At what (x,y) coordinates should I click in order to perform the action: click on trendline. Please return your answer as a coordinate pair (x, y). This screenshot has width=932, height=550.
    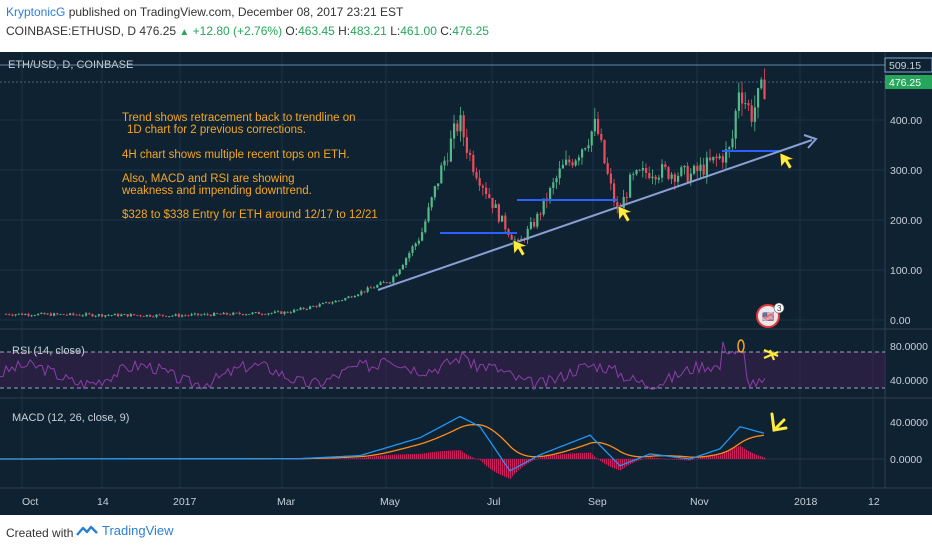
    Looking at the image, I should click on (595, 215).